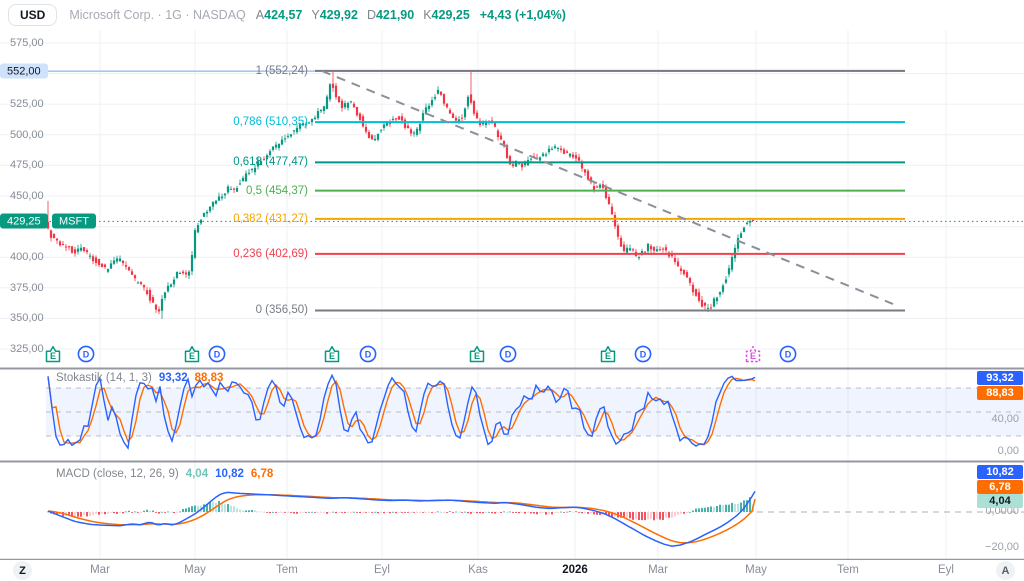 This screenshot has height=581, width=1024. I want to click on macd-line-badge: 10,82, so click(1000, 472).